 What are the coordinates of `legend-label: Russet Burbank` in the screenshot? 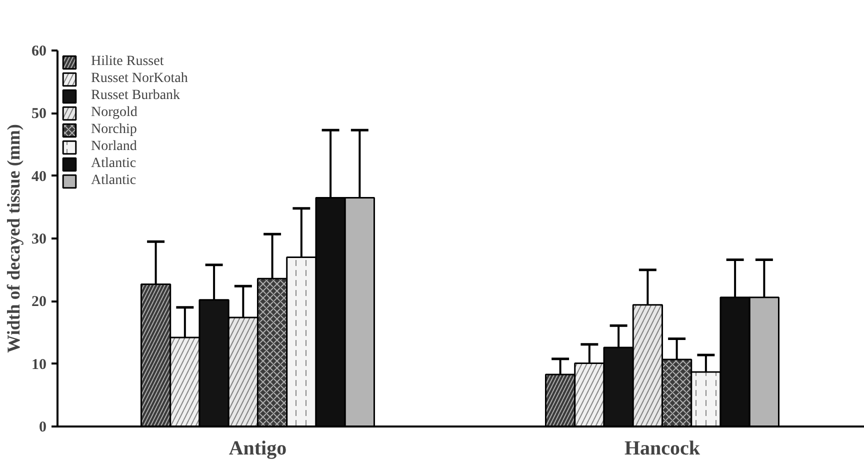 It's located at (135, 96).